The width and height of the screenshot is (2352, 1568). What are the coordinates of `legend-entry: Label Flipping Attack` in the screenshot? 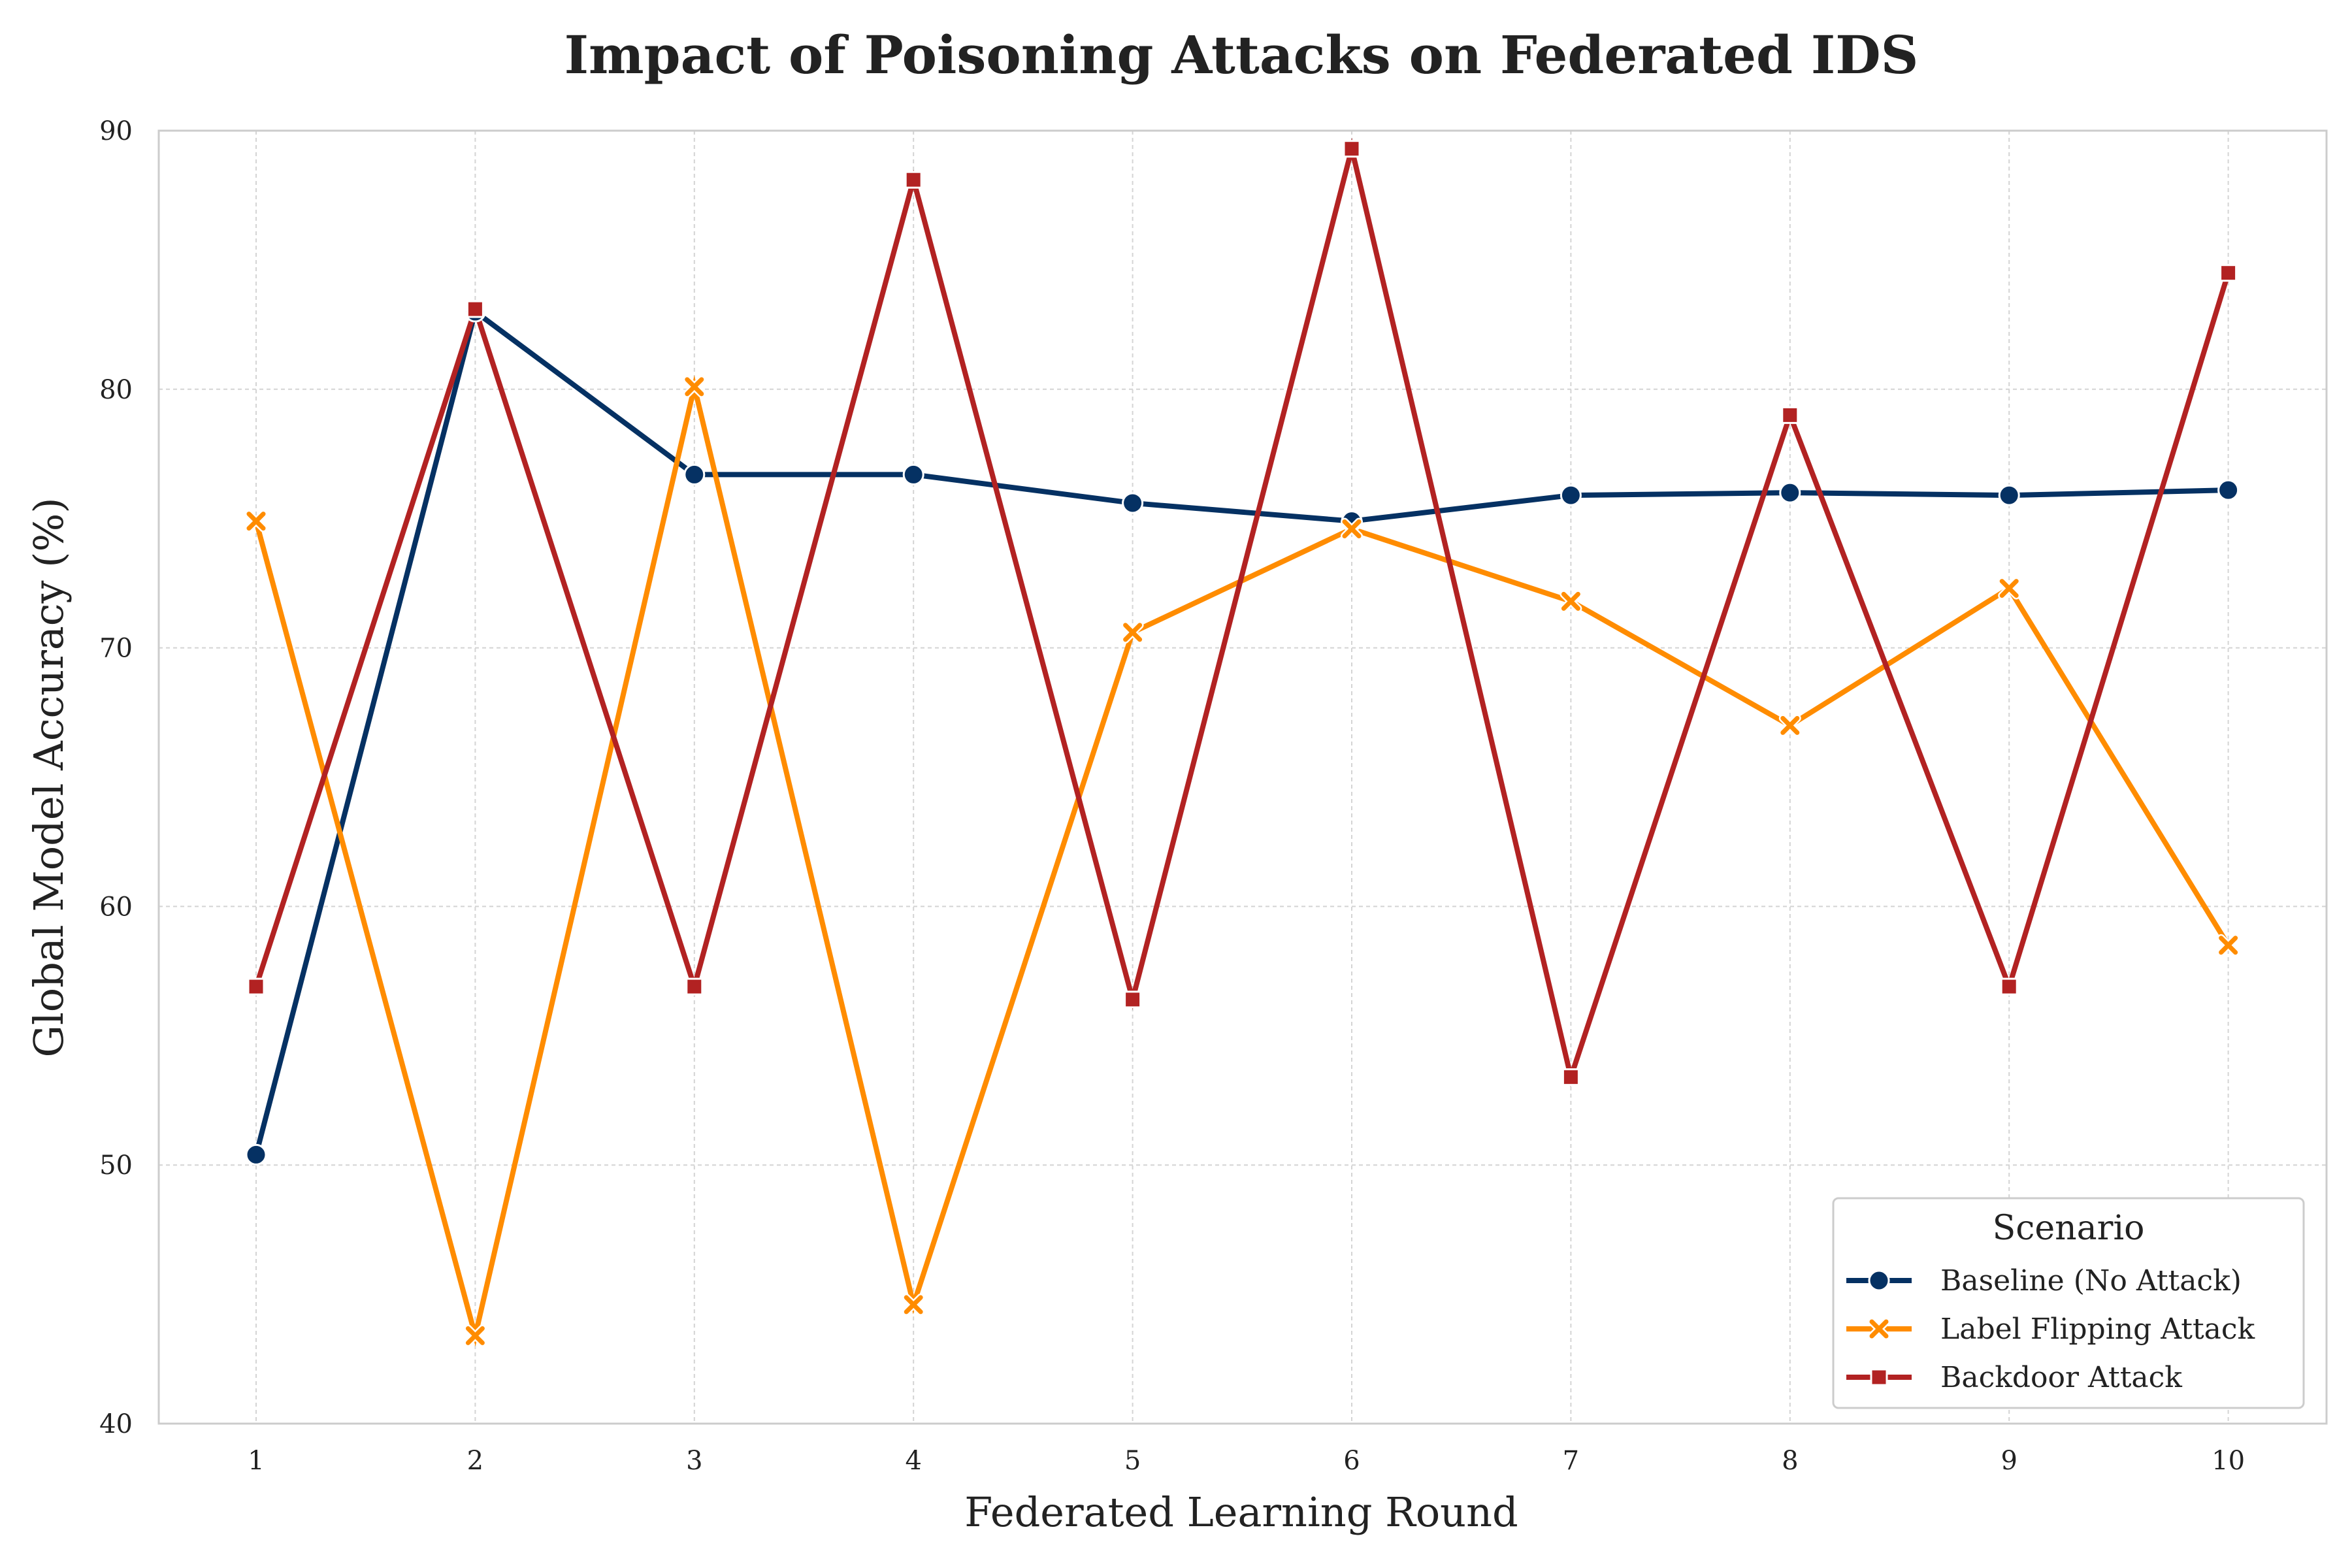 It's located at (2050, 1329).